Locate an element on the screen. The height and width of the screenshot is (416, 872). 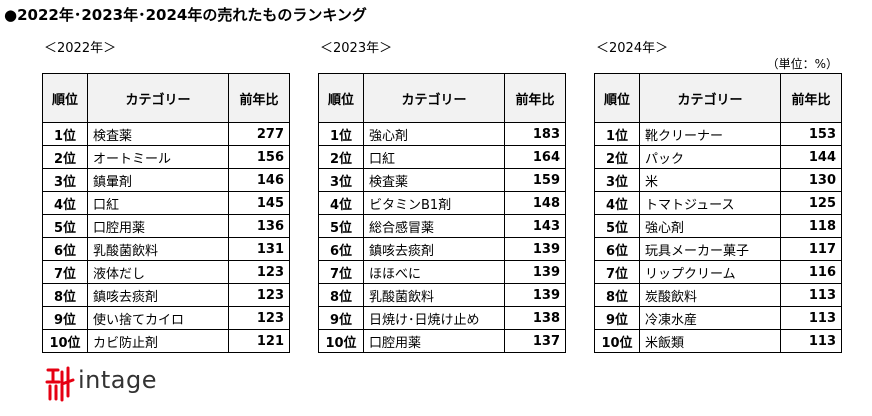
row: 4位 ビタミンB1剤 148 is located at coordinates (442, 203).